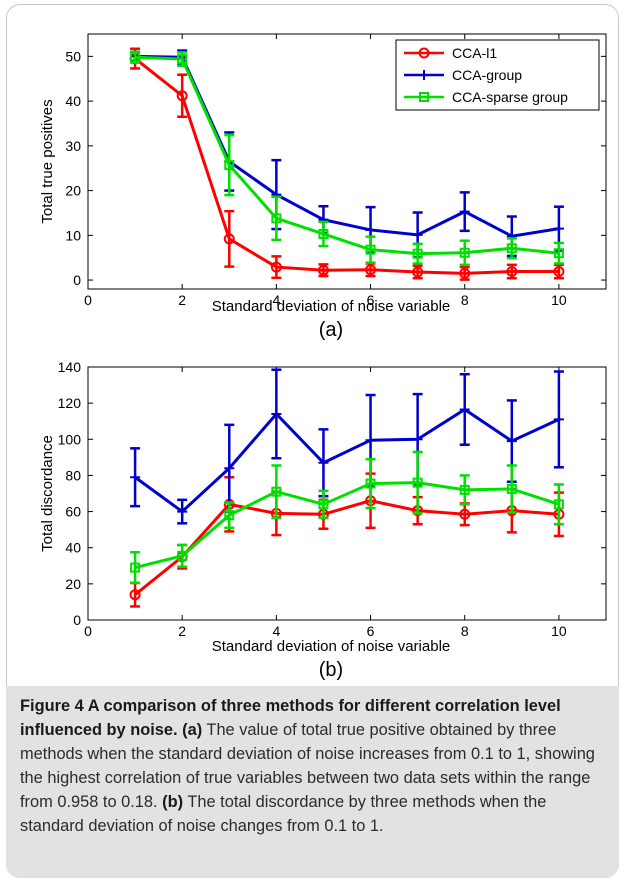  What do you see at coordinates (487, 75) in the screenshot?
I see `legend-label: CCA-group` at bounding box center [487, 75].